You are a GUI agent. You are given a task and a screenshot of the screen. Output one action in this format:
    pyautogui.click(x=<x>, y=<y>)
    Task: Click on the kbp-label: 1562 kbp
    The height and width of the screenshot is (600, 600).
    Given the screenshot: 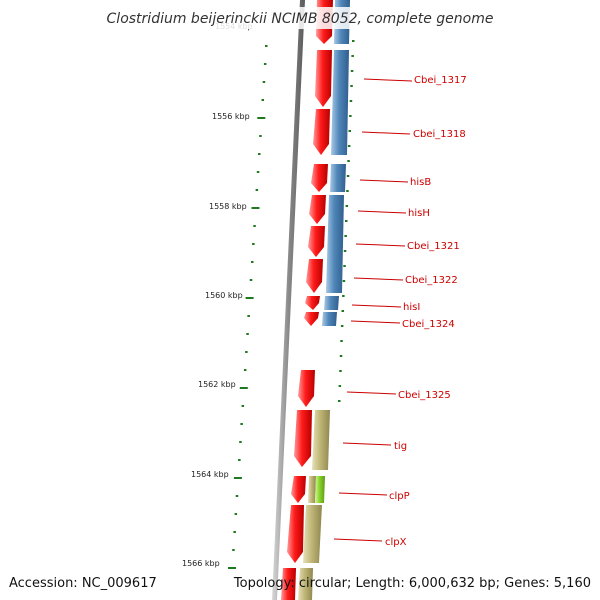 What is the action you would take?
    pyautogui.click(x=217, y=384)
    